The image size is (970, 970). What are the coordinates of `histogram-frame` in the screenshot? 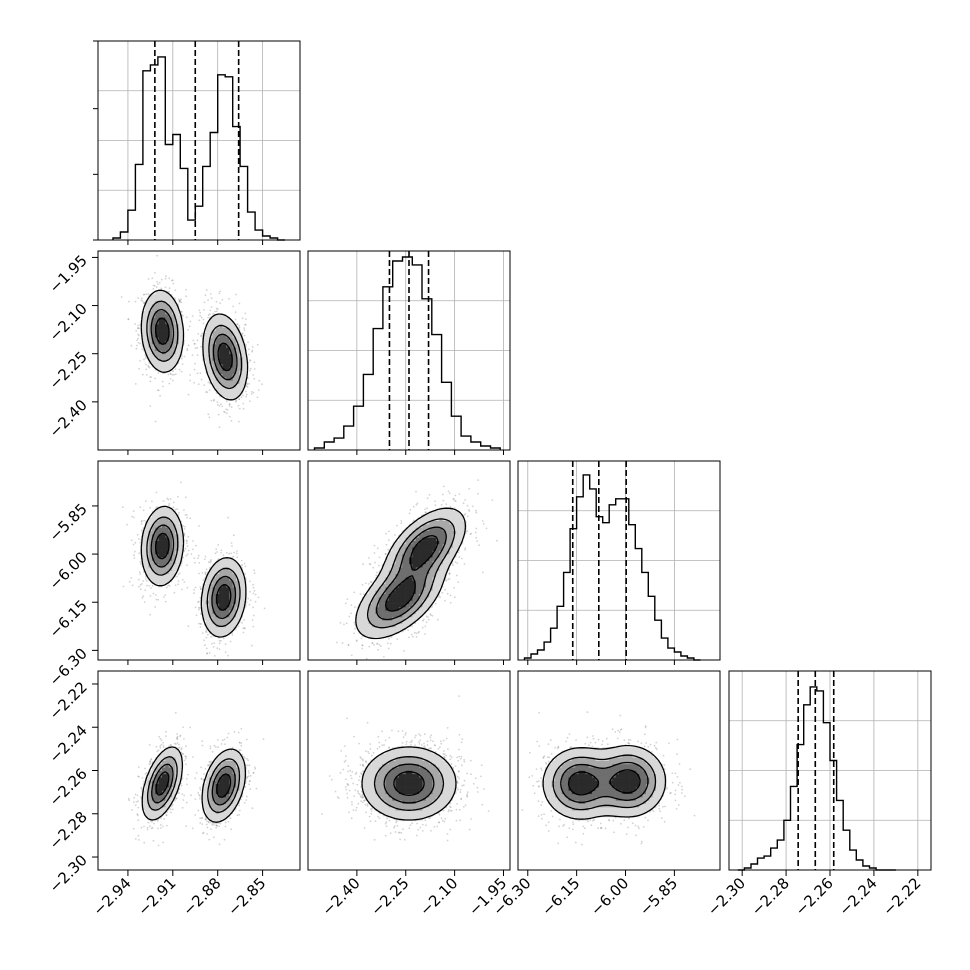 It's located at (409, 350).